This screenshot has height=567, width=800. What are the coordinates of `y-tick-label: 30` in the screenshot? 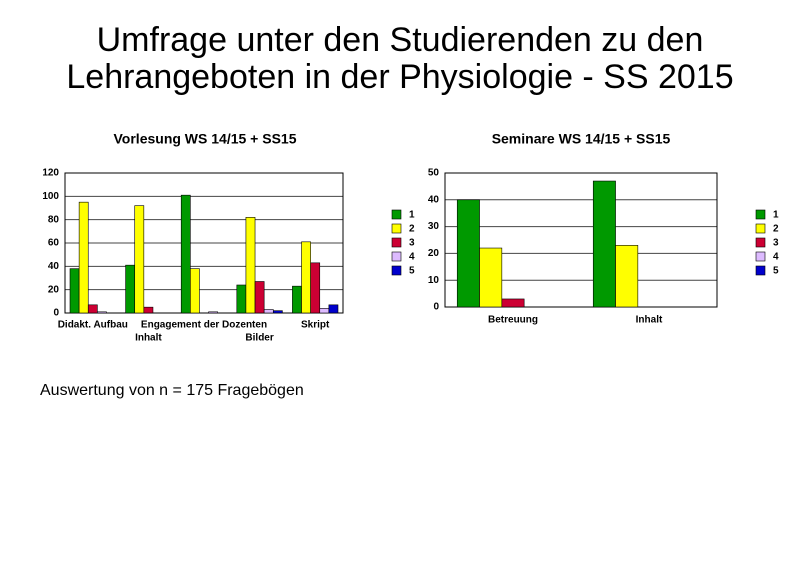 It's located at (434, 226).